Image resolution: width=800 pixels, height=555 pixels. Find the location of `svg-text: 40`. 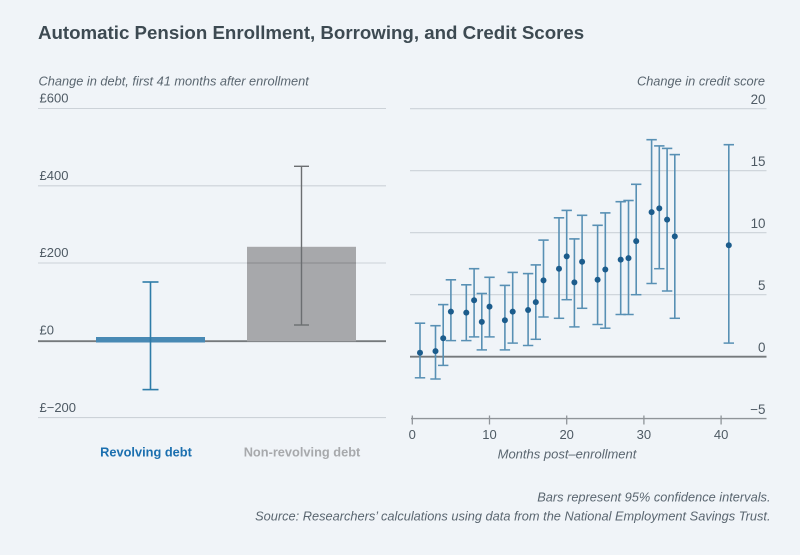

svg-text: 40 is located at coordinates (721, 434).